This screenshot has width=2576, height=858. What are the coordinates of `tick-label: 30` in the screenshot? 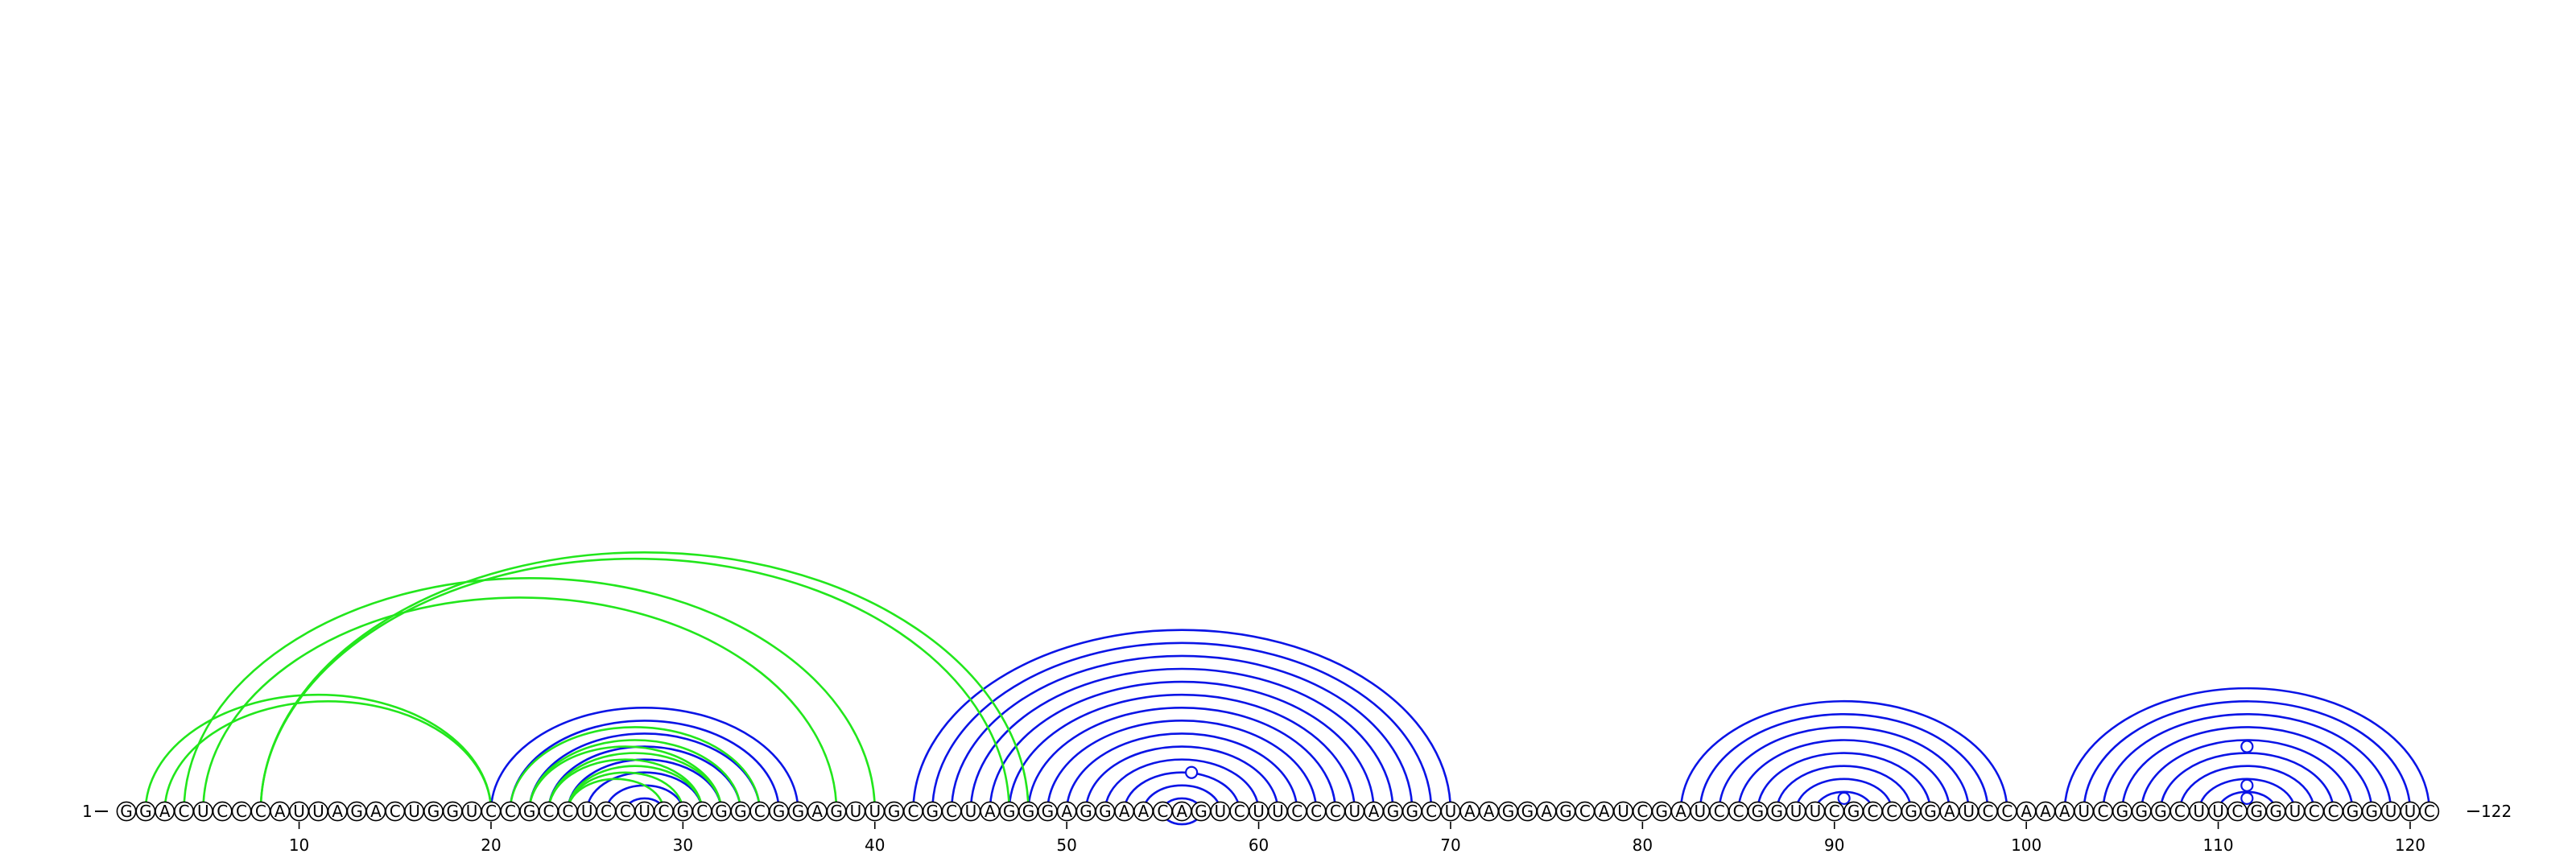 It's located at (683, 845).